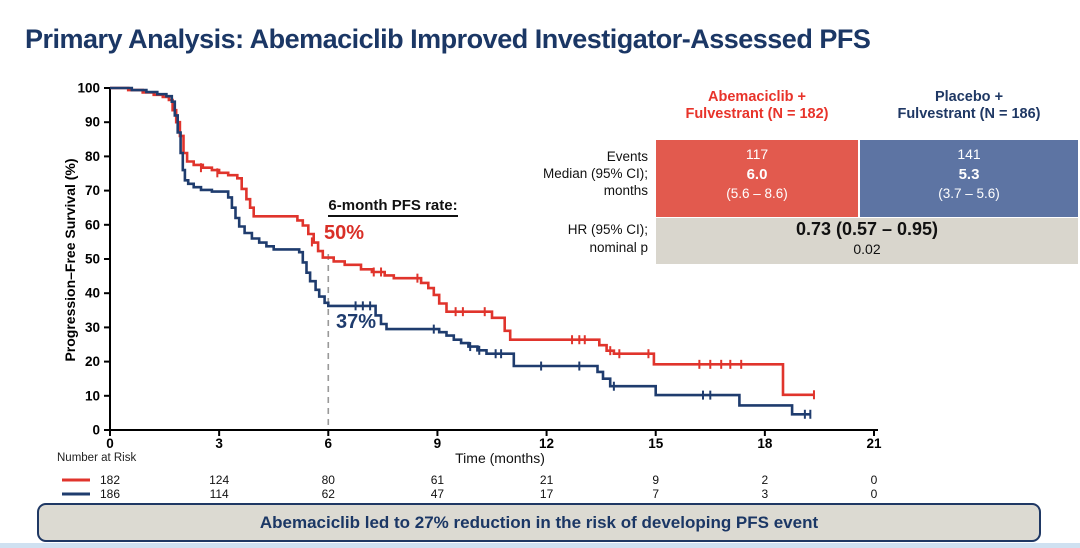 This screenshot has height=548, width=1080. I want to click on abemaciclib-risk-value: 61, so click(438, 480).